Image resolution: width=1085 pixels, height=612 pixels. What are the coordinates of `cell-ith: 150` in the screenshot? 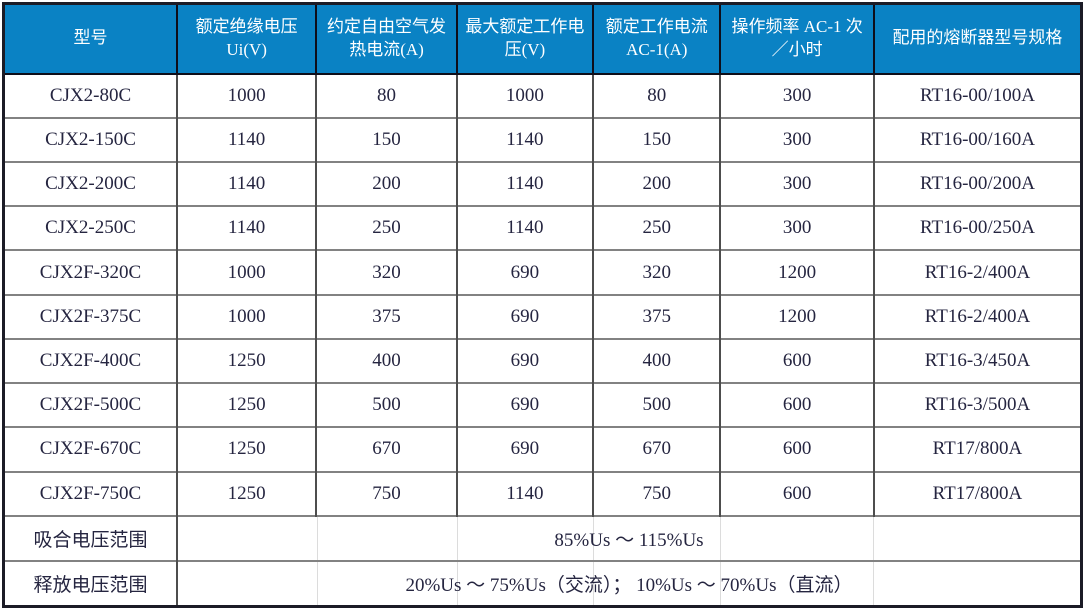 It's located at (386, 139).